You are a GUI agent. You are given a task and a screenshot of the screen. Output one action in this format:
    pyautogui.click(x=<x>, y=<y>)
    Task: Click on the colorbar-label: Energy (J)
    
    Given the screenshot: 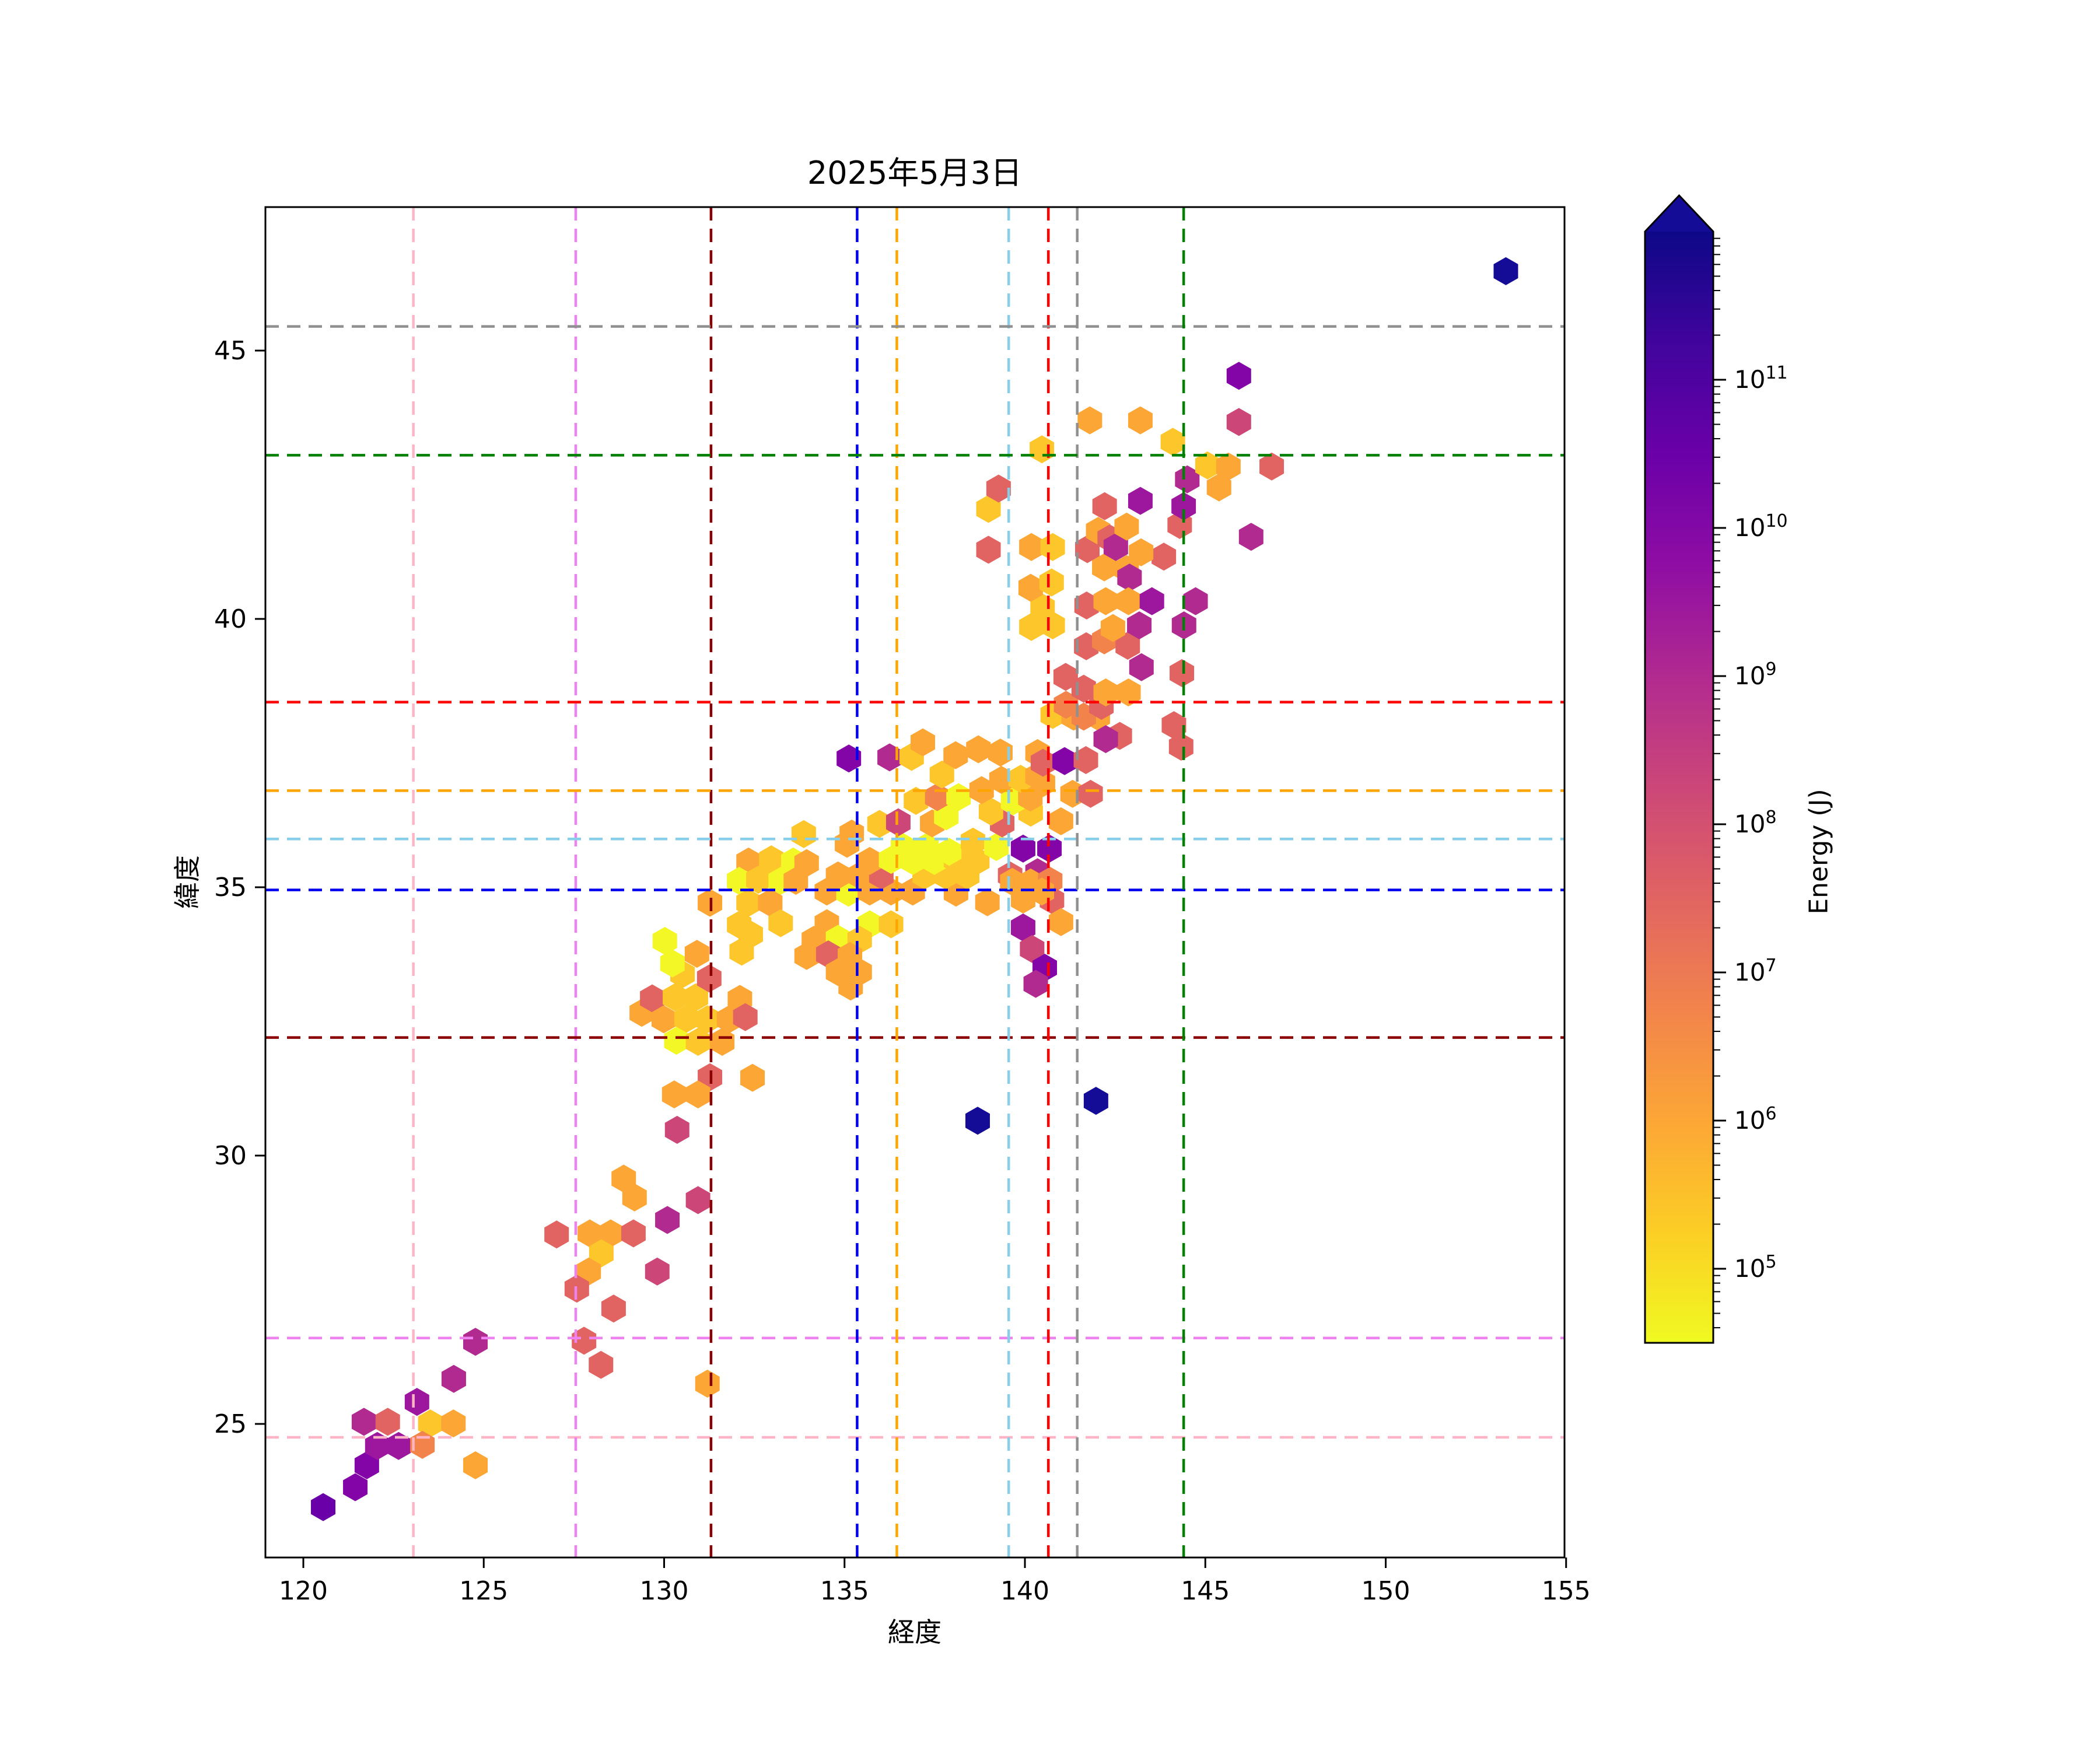 What is the action you would take?
    pyautogui.click(x=1819, y=852)
    